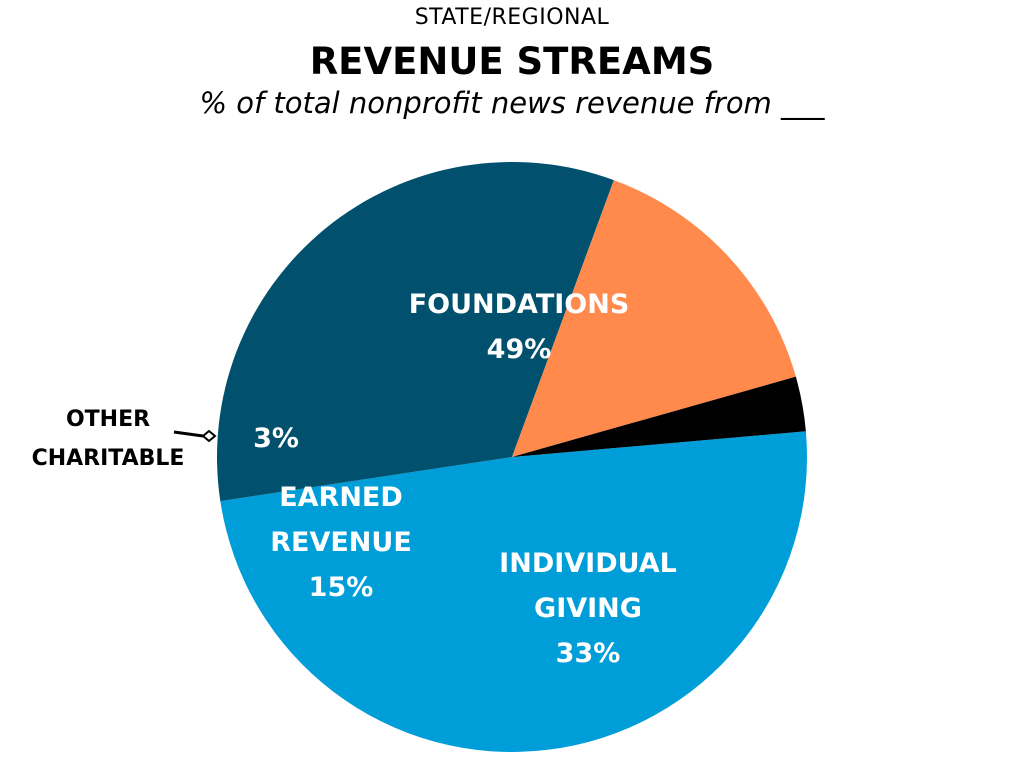 The width and height of the screenshot is (1024, 768). What do you see at coordinates (209, 436) in the screenshot?
I see `leader-marker` at bounding box center [209, 436].